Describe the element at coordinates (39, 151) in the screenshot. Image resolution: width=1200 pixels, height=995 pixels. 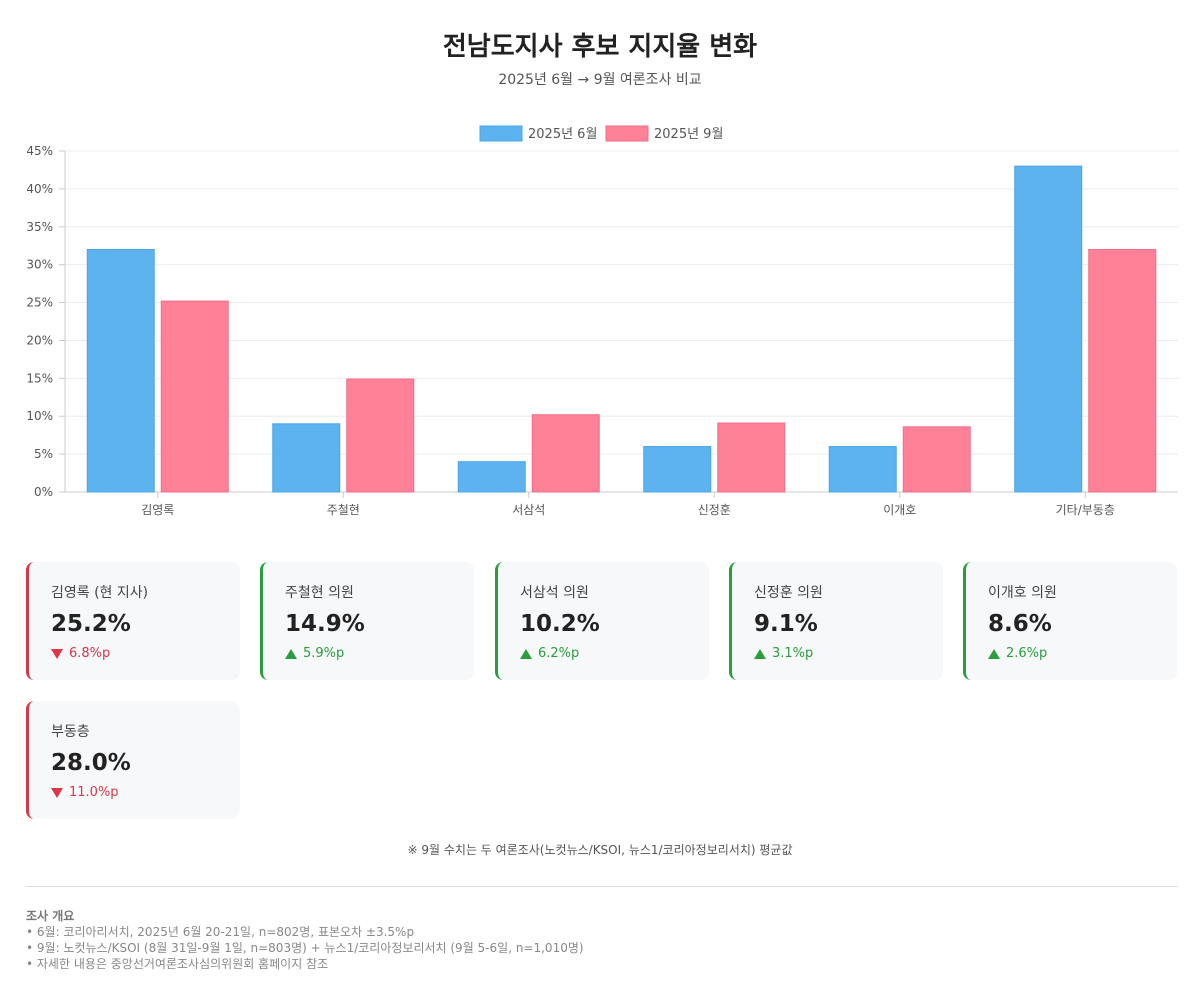
I see `y-tick-label: 45%` at that location.